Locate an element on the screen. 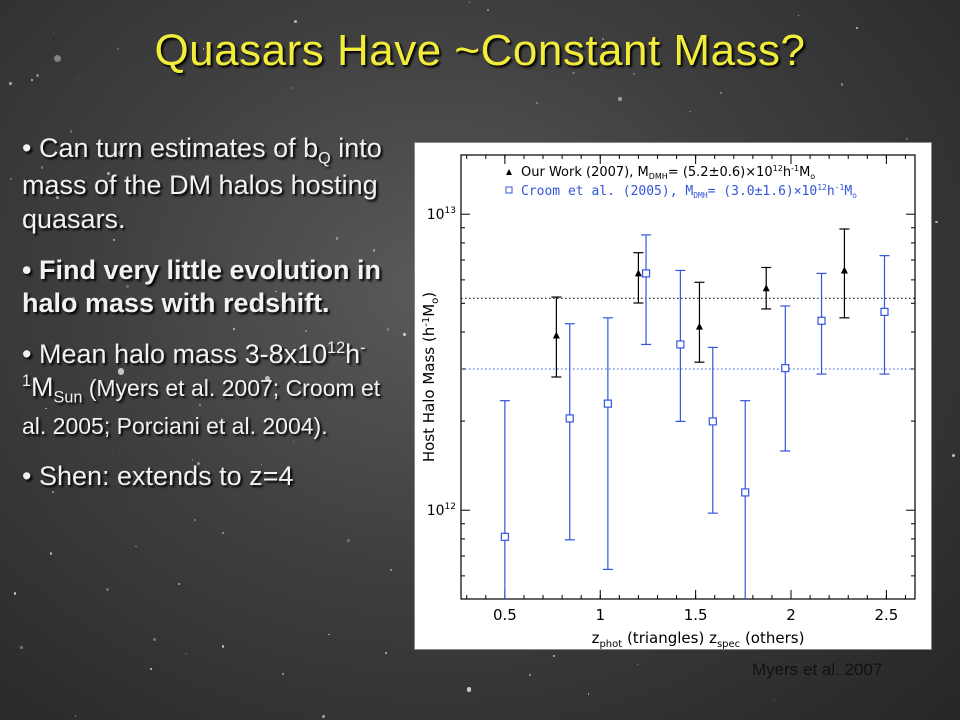 This screenshot has width=960, height=720. legend-square is located at coordinates (509, 190).